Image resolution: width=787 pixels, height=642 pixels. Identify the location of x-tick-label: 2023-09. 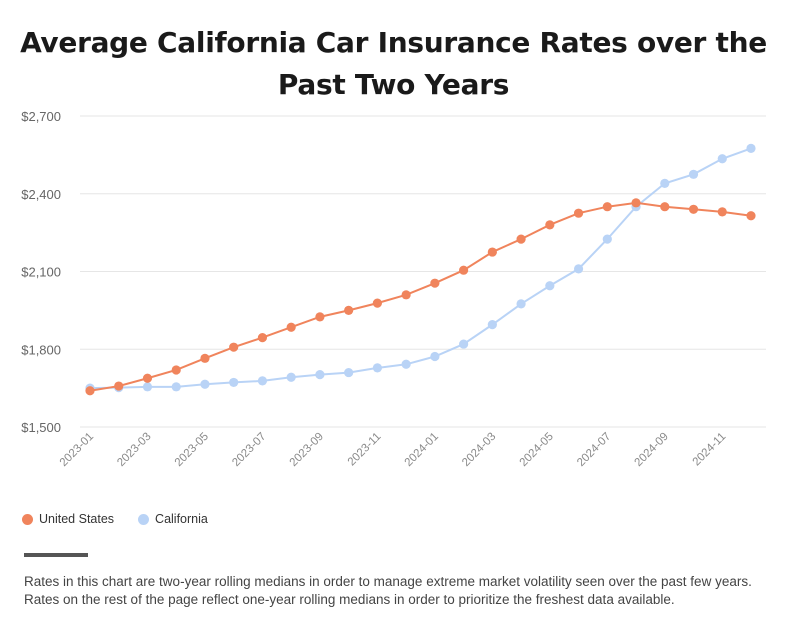
(307, 450).